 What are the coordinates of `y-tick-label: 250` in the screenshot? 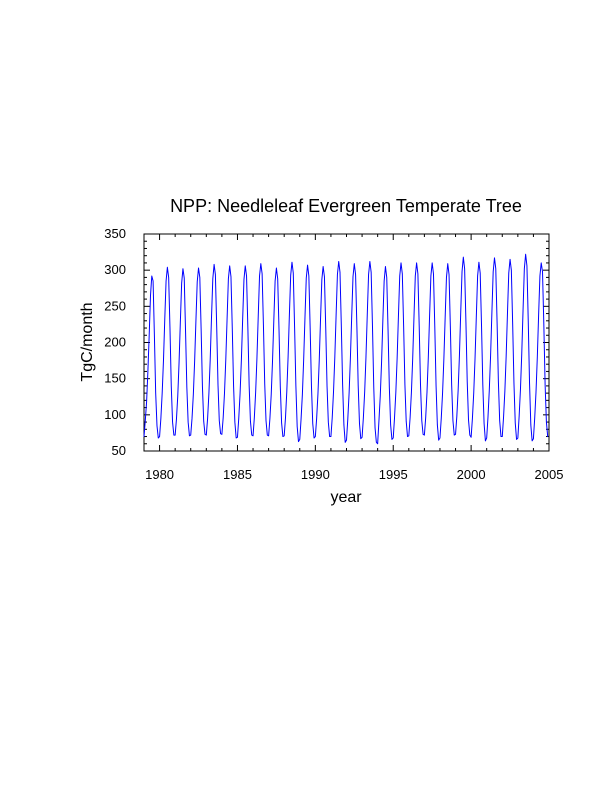 It's located at (115, 305).